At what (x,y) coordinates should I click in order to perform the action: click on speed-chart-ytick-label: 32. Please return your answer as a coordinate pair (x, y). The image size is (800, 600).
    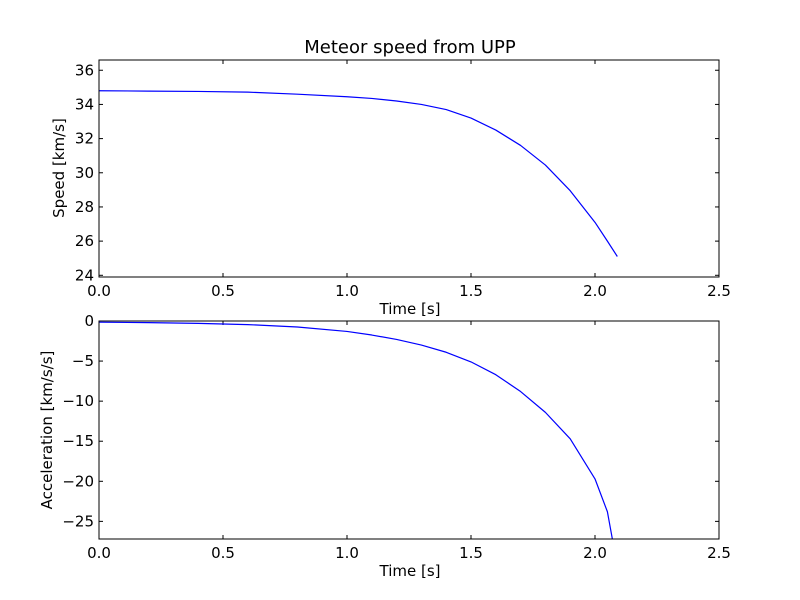
    Looking at the image, I should click on (84, 139).